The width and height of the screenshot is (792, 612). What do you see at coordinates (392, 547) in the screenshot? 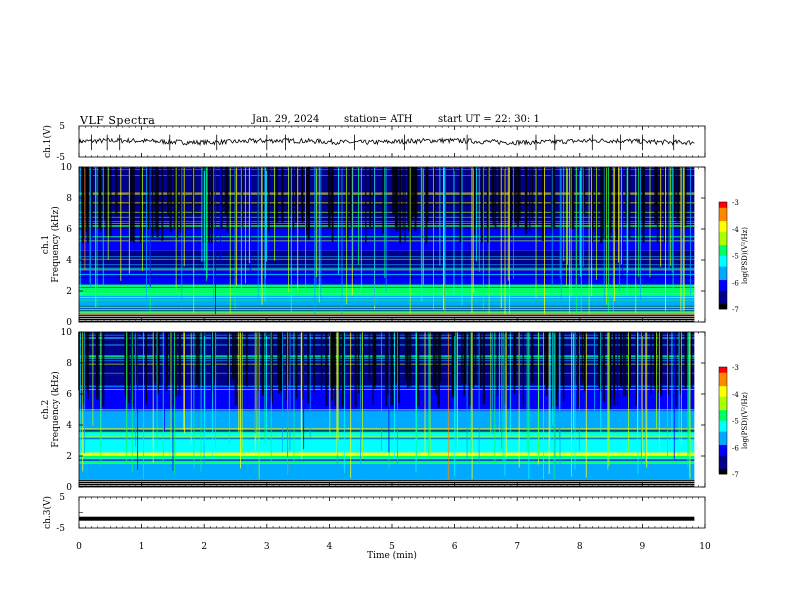
I see `x-tick-label: 5` at bounding box center [392, 547].